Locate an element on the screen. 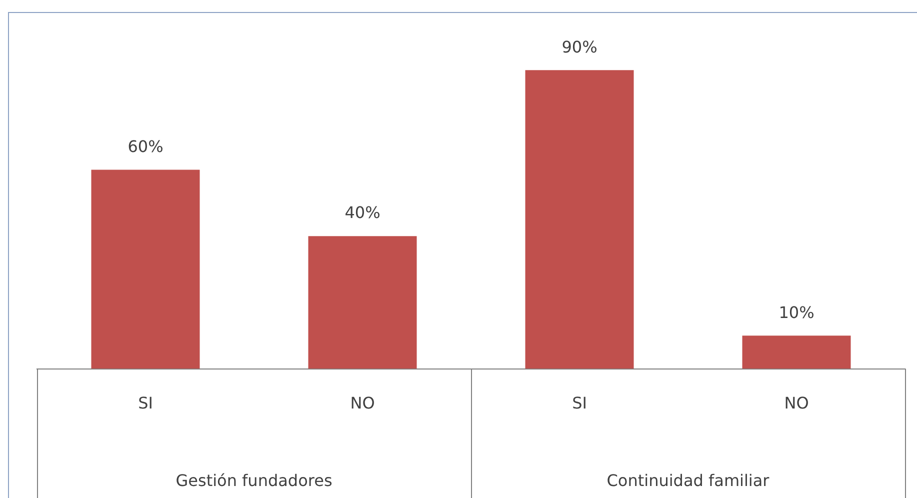 The width and height of the screenshot is (917, 498). text: Gestión fundadores is located at coordinates (254, 480).